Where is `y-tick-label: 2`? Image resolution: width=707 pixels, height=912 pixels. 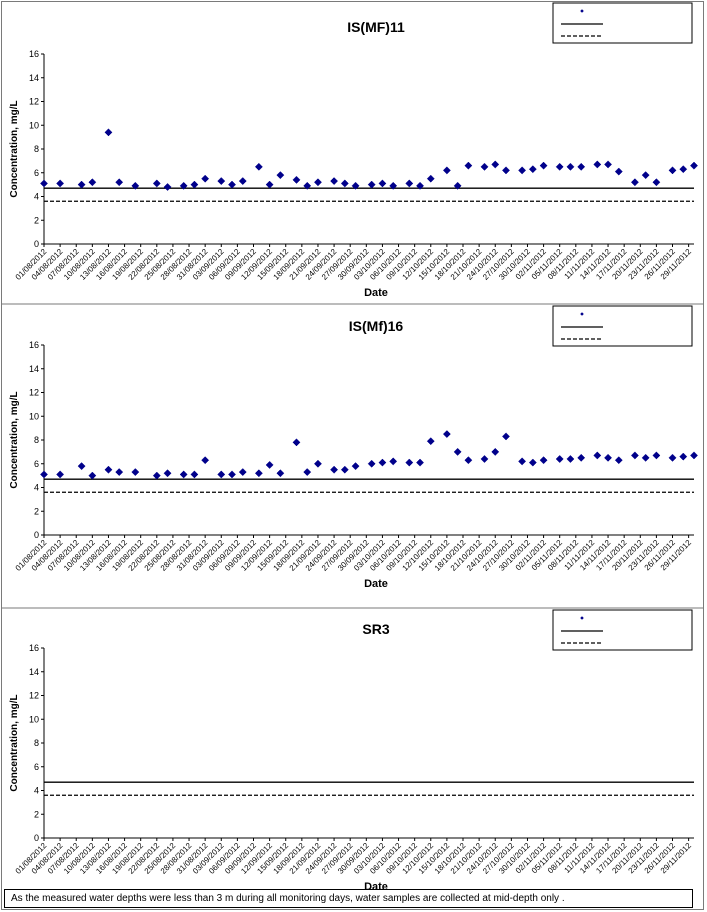
y-tick-label: 2 is located at coordinates (36, 220).